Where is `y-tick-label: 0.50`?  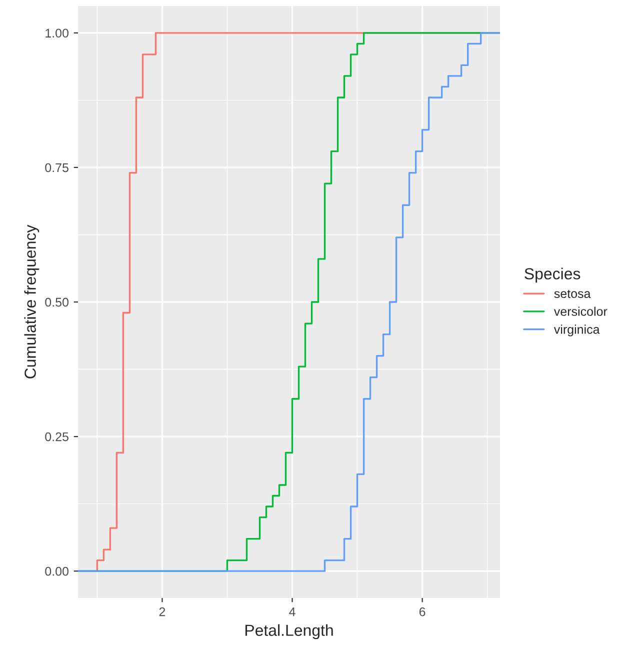
y-tick-label: 0.50 is located at coordinates (56, 302).